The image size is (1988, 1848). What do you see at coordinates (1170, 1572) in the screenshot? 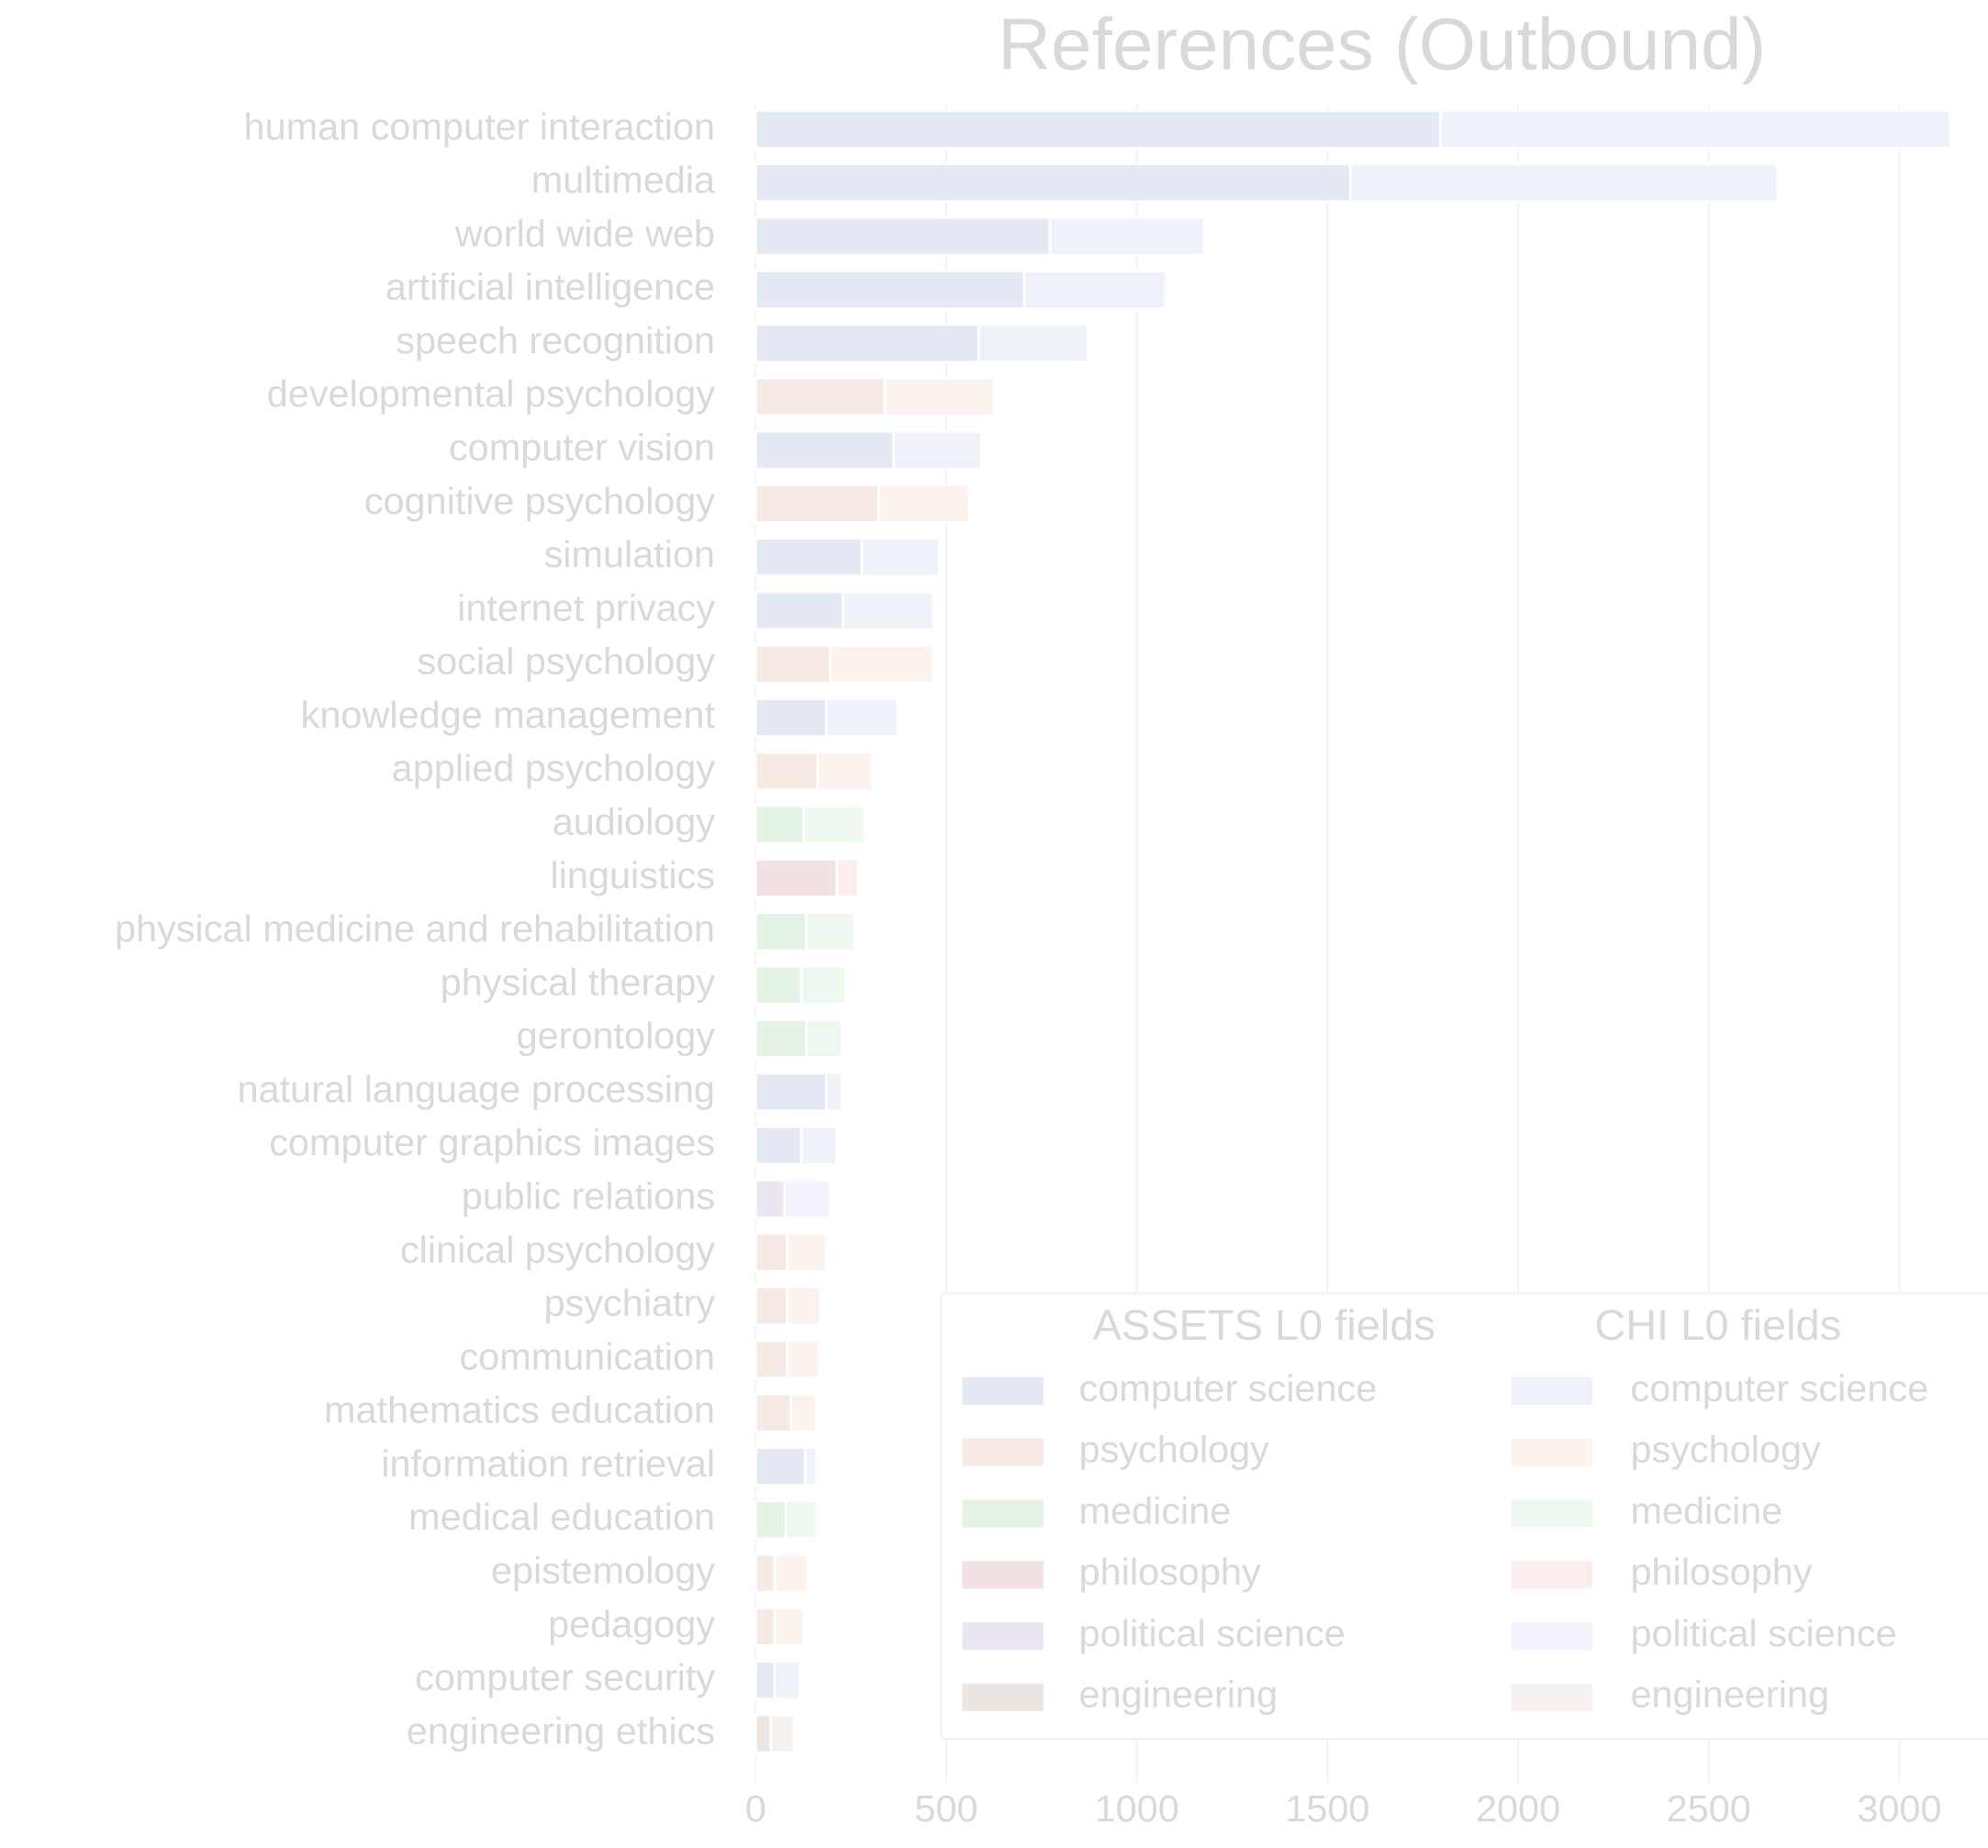
I see `legend-label: philosophy` at bounding box center [1170, 1572].